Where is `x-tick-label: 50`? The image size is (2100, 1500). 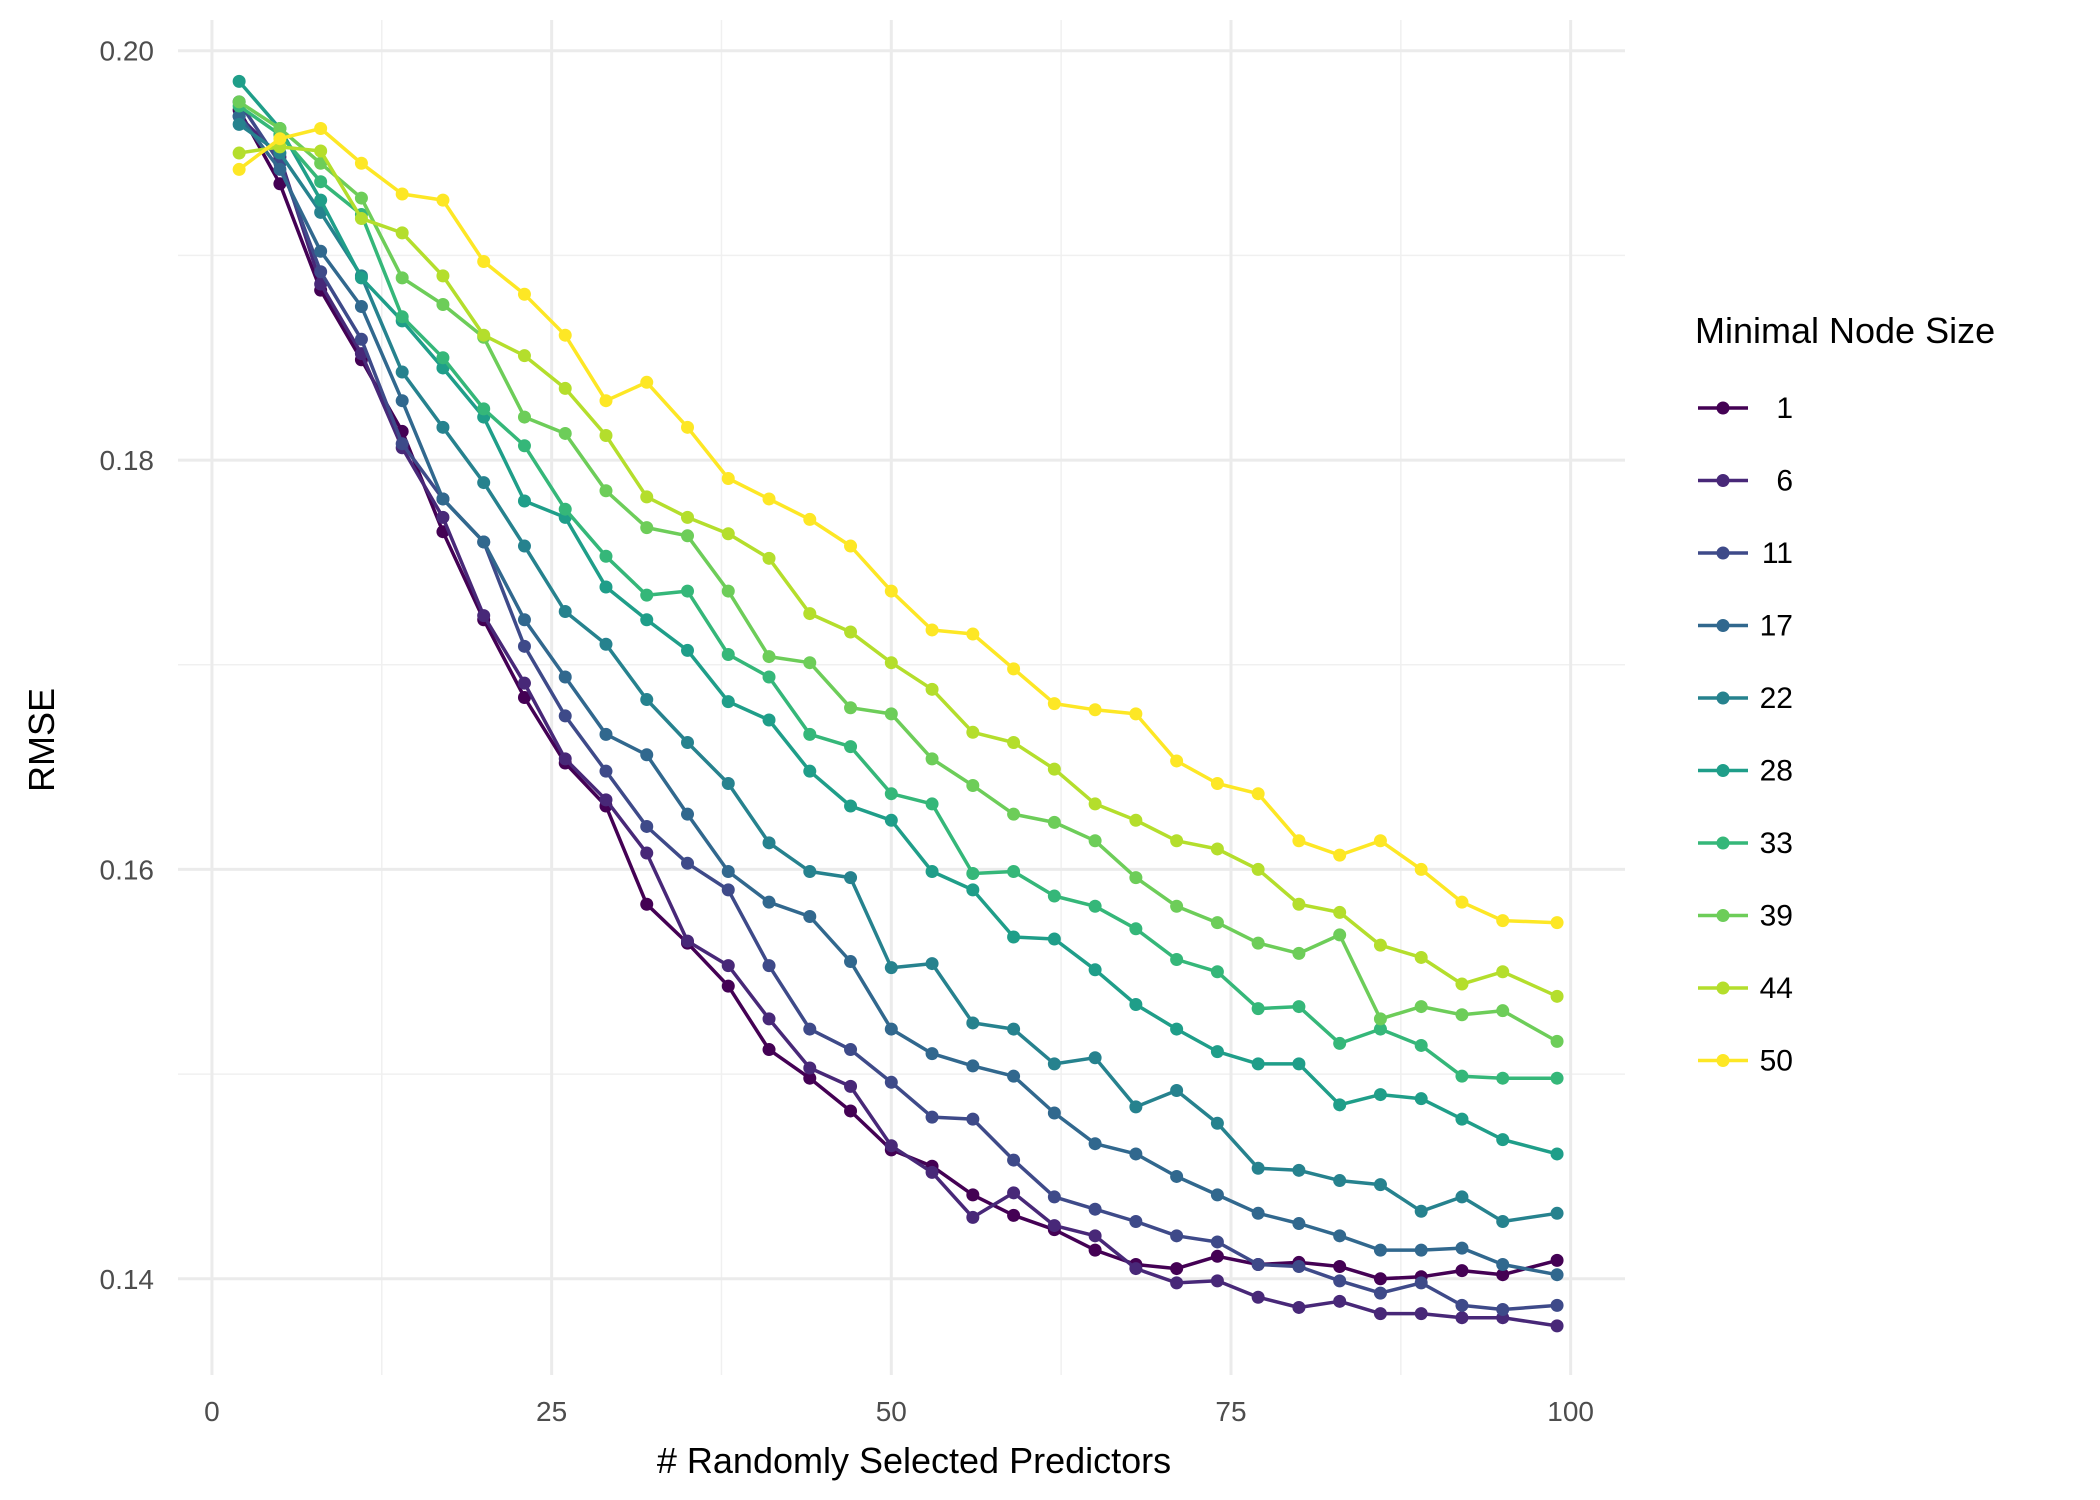
x-tick-label: 50 is located at coordinates (891, 1411).